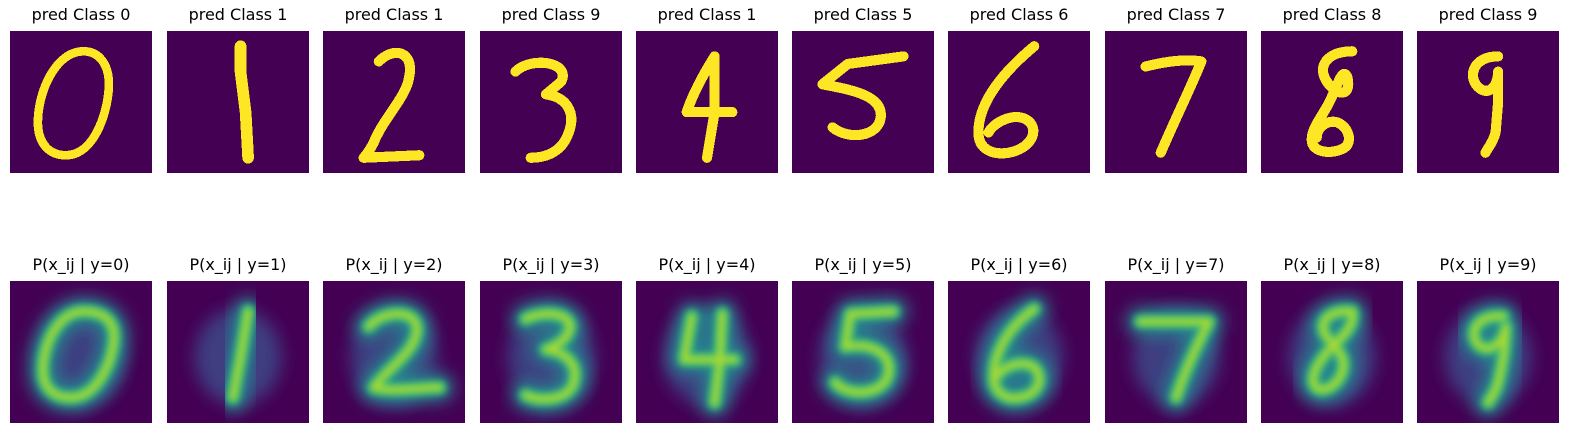 Image resolution: width=1590 pixels, height=437 pixels. Describe the element at coordinates (1332, 264) in the screenshot. I see `probability-title: P(x_ij | y=8)` at that location.